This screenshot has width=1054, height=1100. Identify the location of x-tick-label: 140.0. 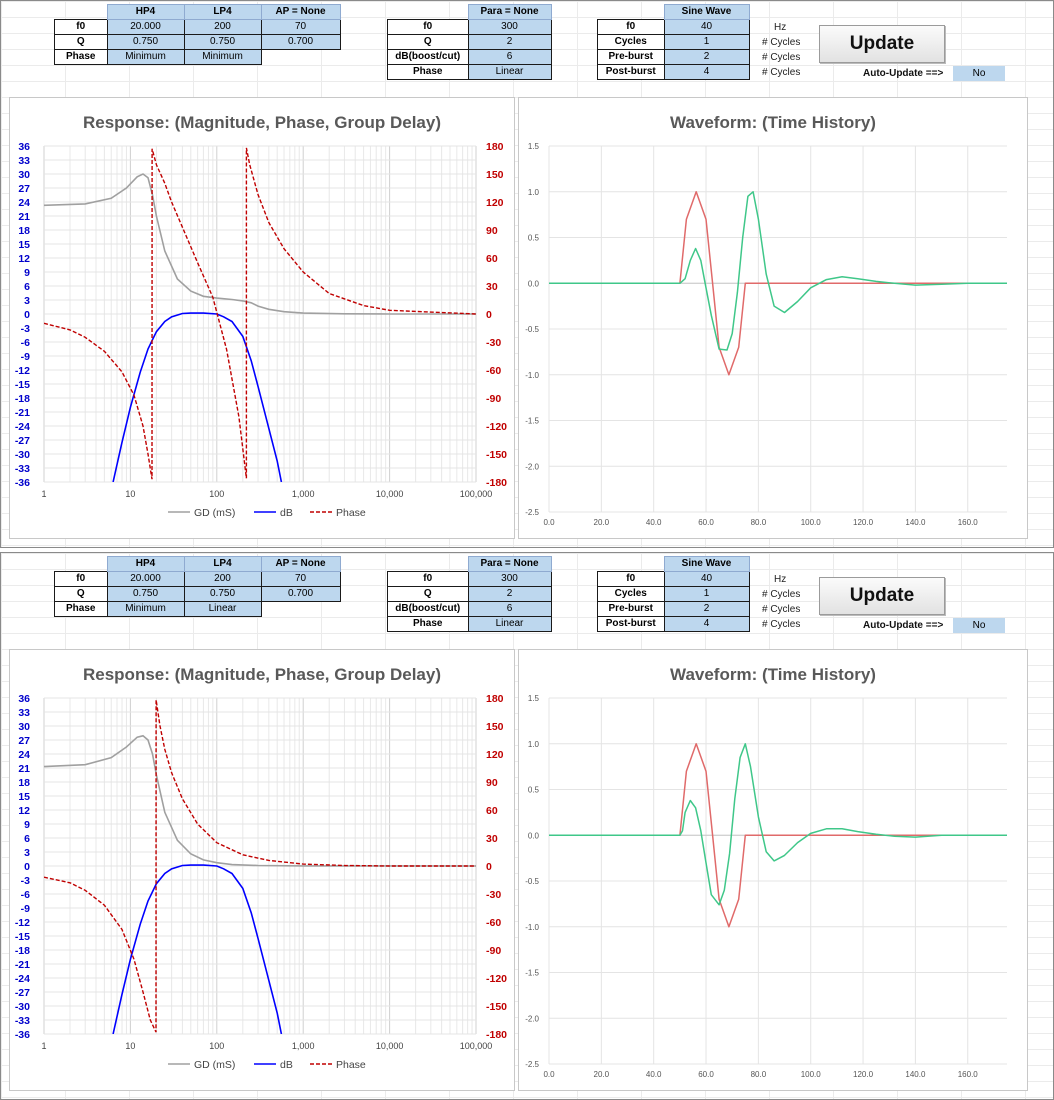
(915, 522).